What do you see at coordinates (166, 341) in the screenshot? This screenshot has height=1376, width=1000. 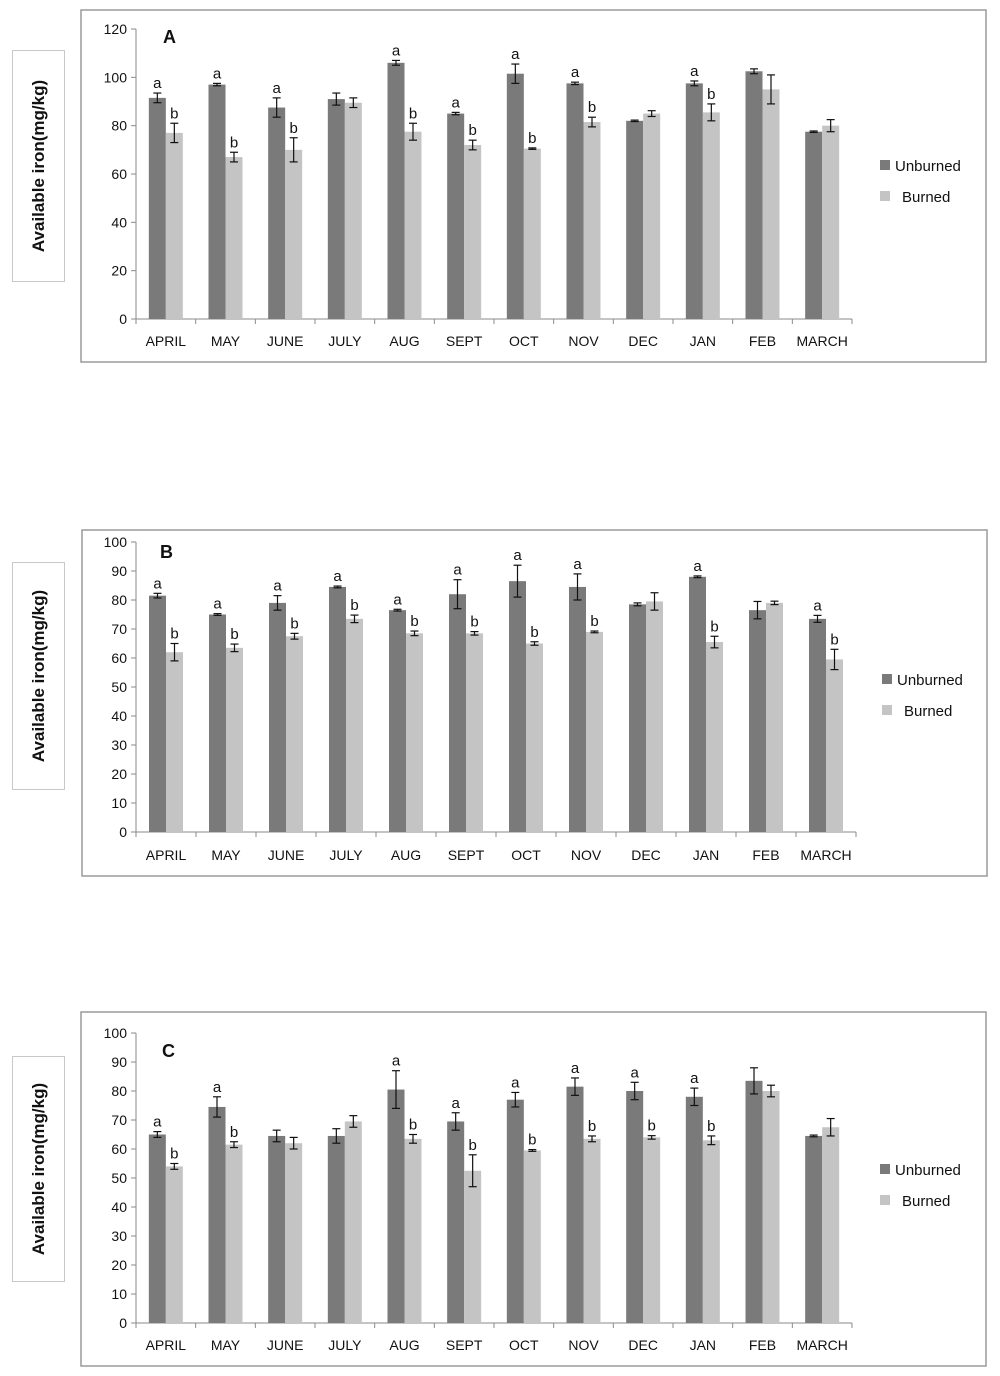 I see `x-tick-label: APRIL` at bounding box center [166, 341].